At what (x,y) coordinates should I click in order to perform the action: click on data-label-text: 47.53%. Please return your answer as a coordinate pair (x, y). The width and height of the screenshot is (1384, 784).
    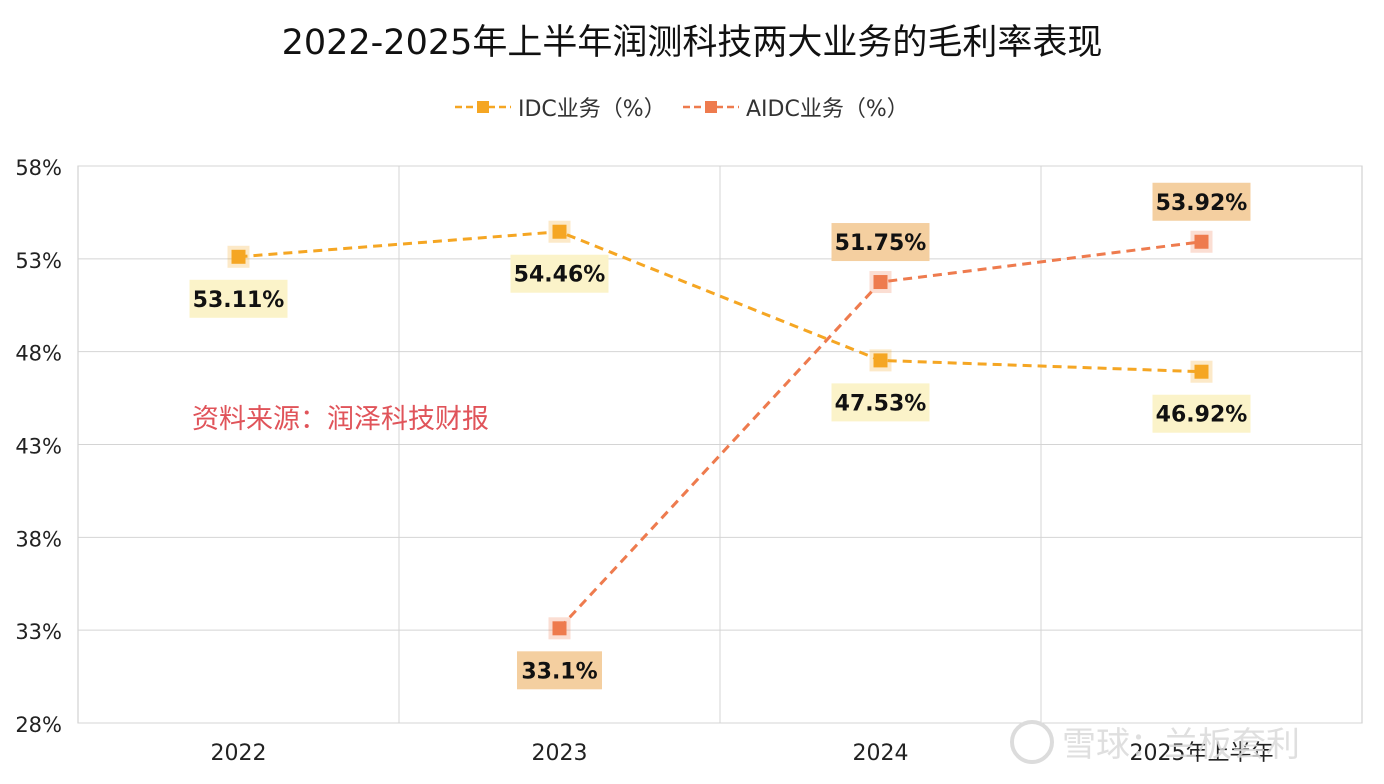
    Looking at the image, I should click on (881, 403).